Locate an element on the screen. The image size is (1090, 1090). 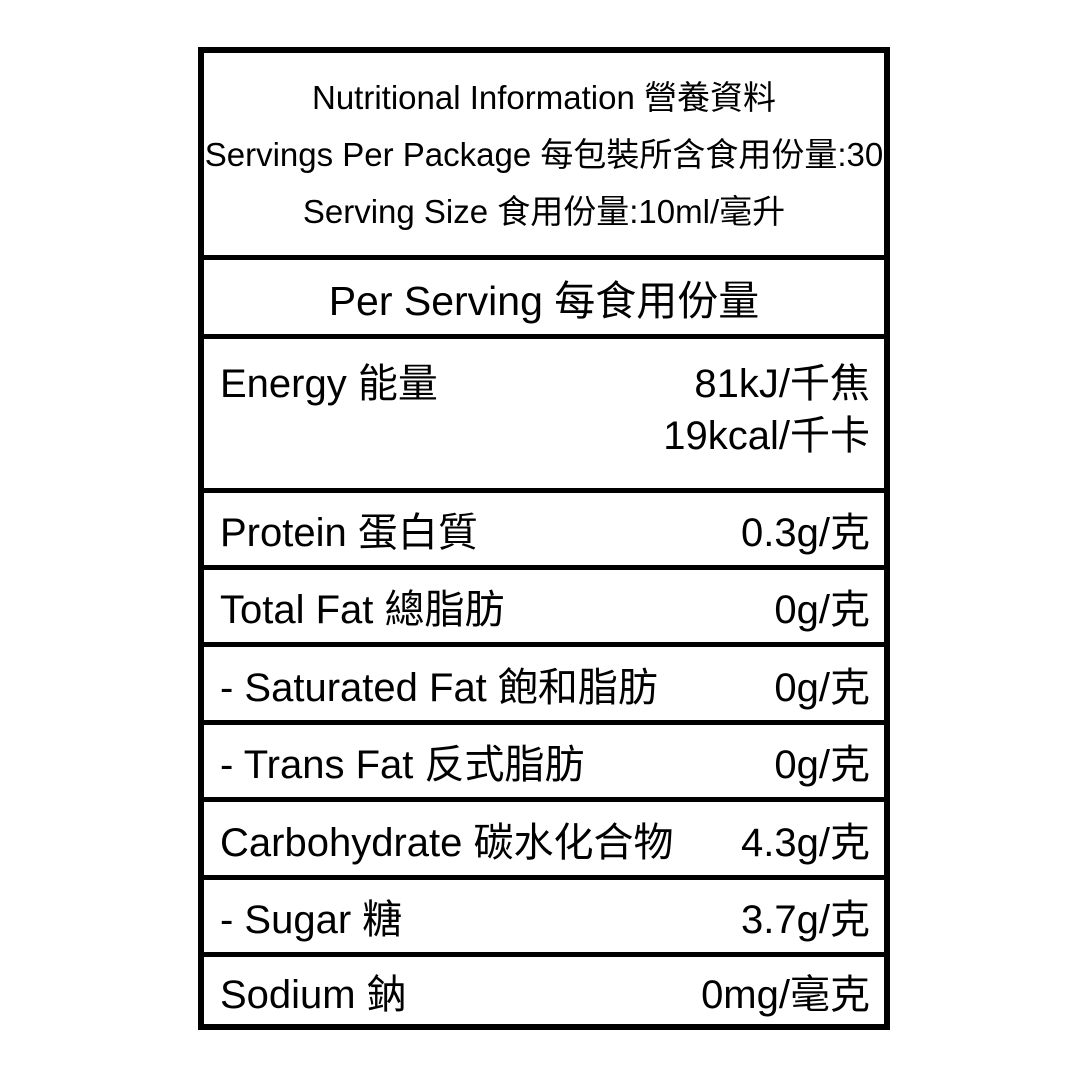
nutrient-row-total-fat: Total Fat 總脂肪 0g/克 is located at coordinates (544, 603).